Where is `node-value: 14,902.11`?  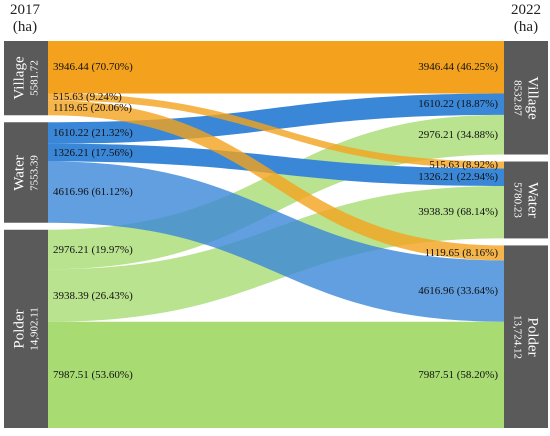 node-value: 14,902.11 is located at coordinates (34, 329).